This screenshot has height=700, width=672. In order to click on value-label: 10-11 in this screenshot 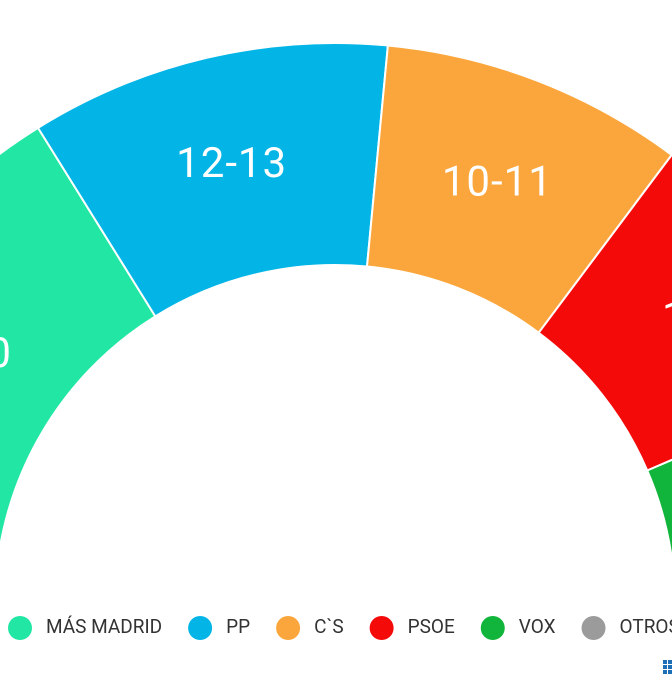, I will do `click(497, 181)`.